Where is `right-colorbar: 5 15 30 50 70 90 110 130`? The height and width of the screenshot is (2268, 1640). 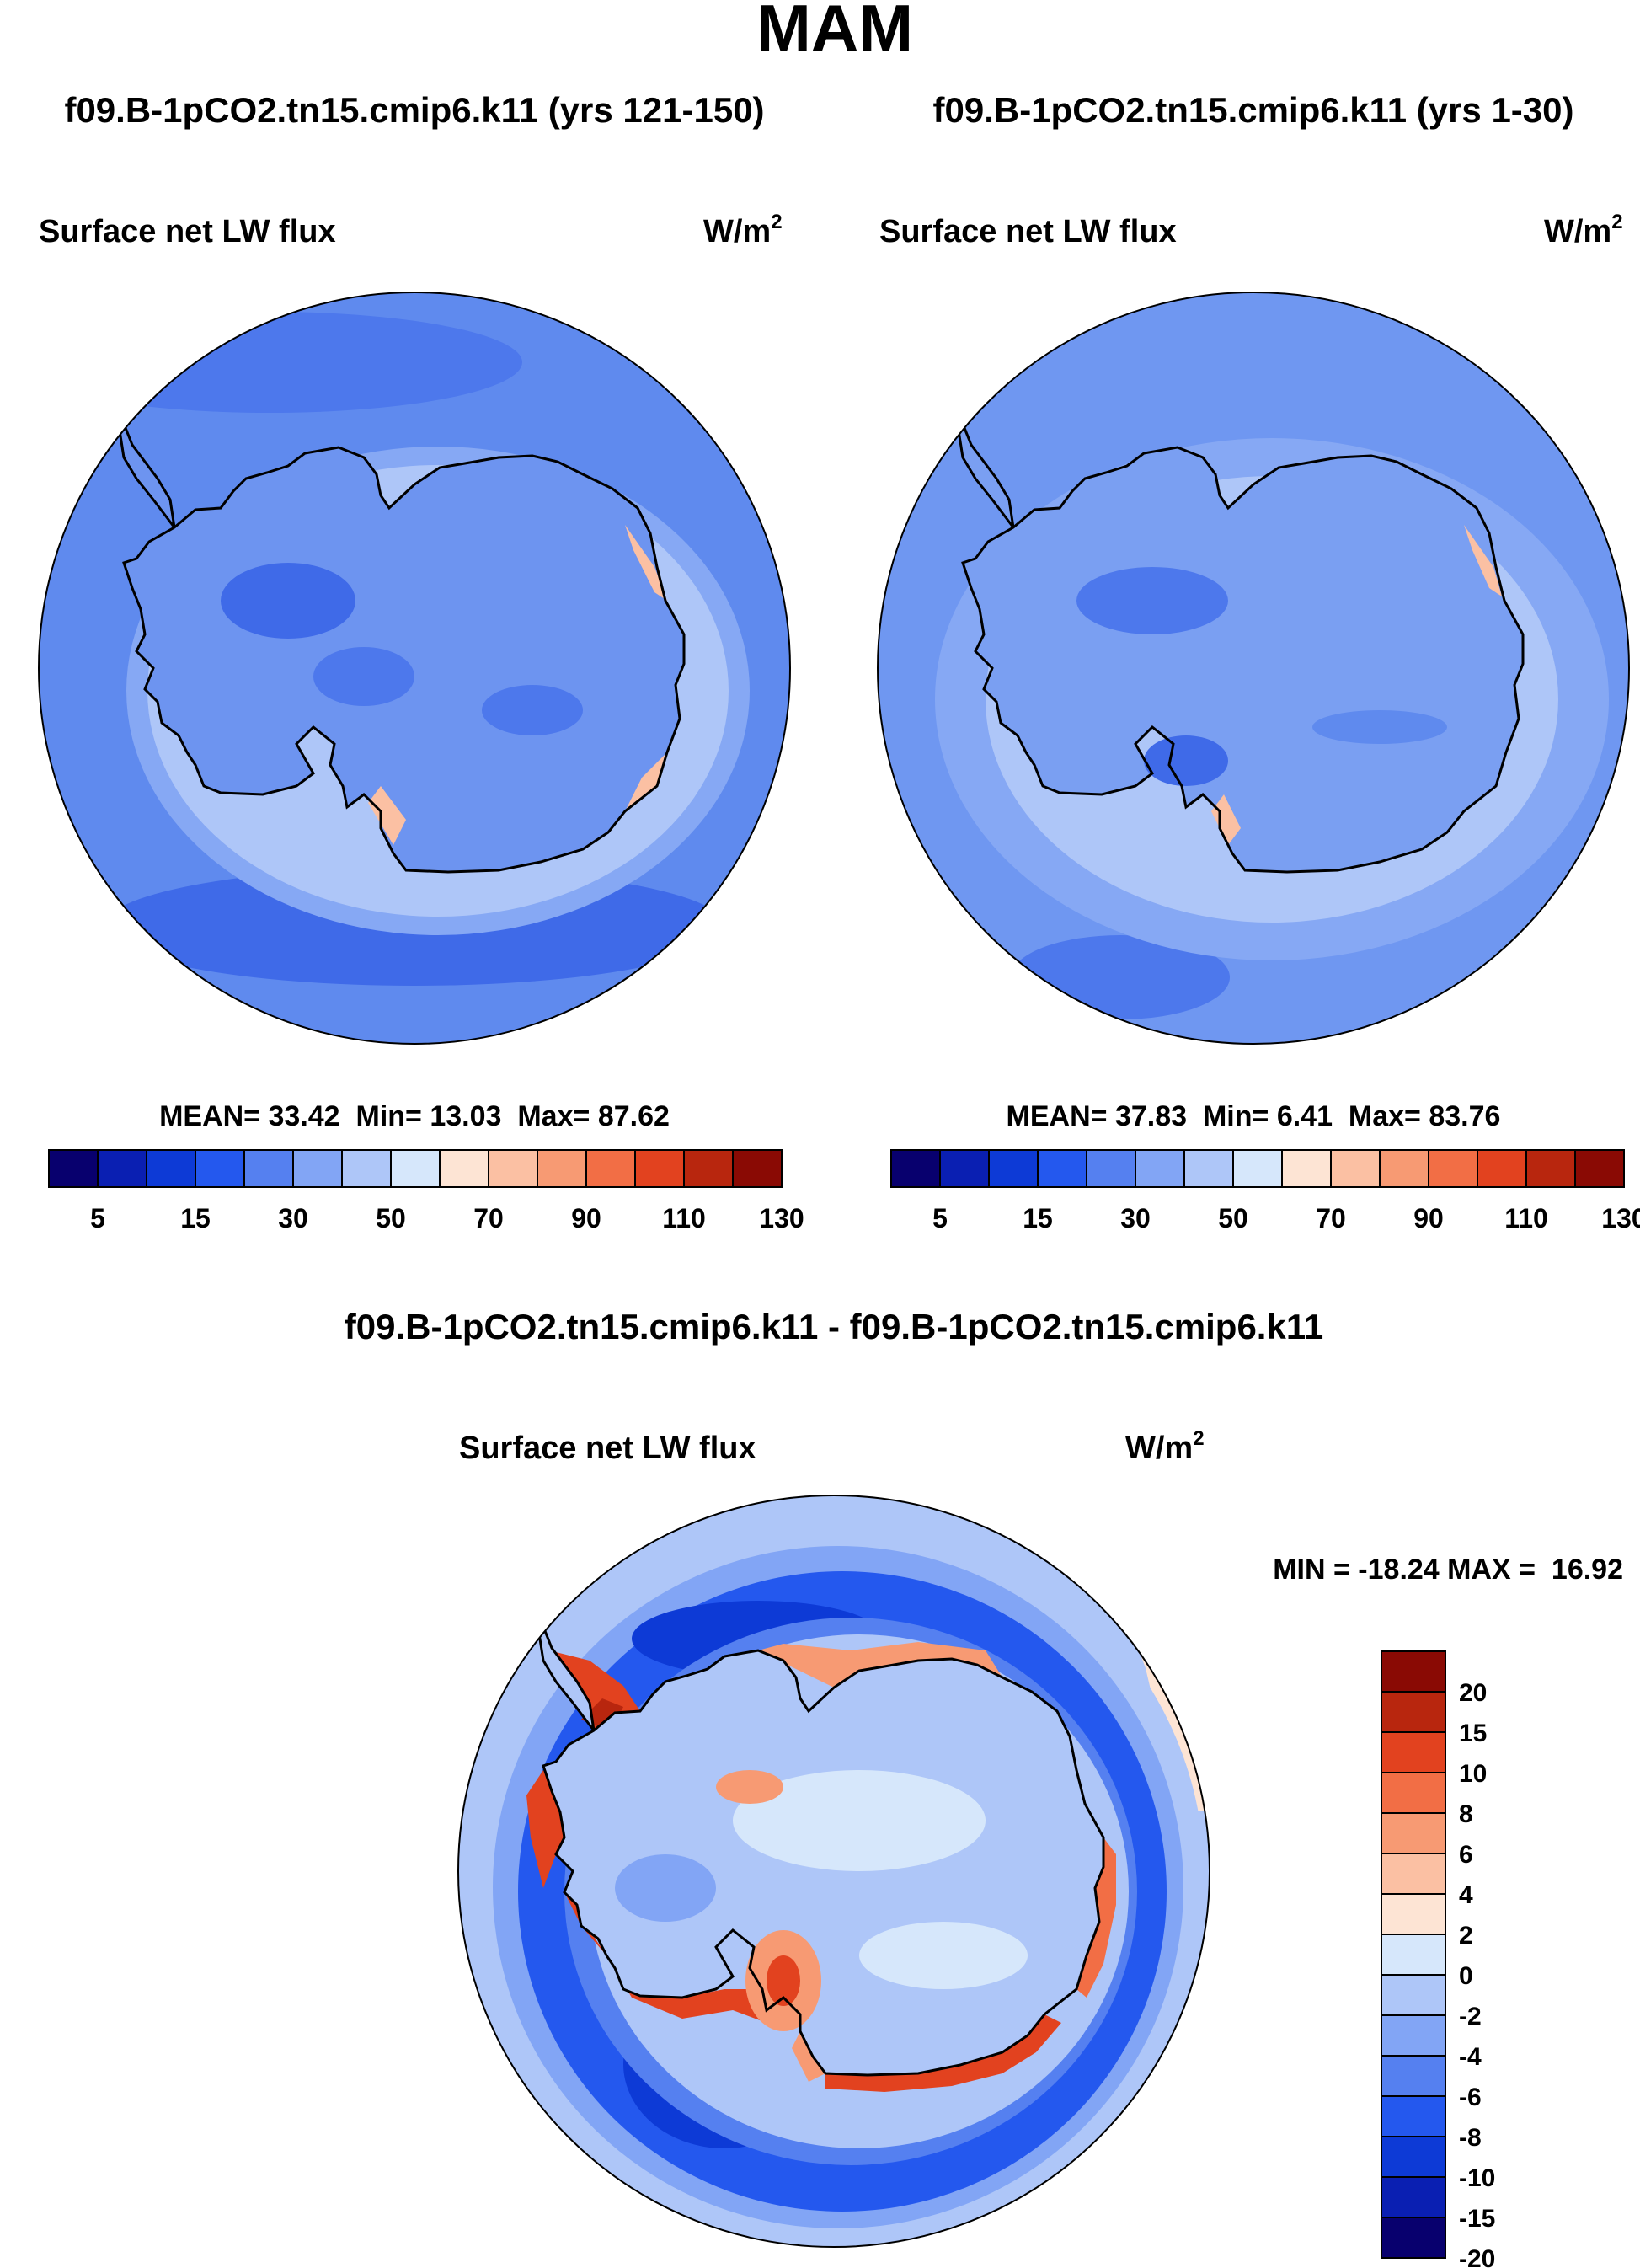
right-colorbar: 5 15 30 50 70 90 110 130 is located at coordinates (1265, 1191).